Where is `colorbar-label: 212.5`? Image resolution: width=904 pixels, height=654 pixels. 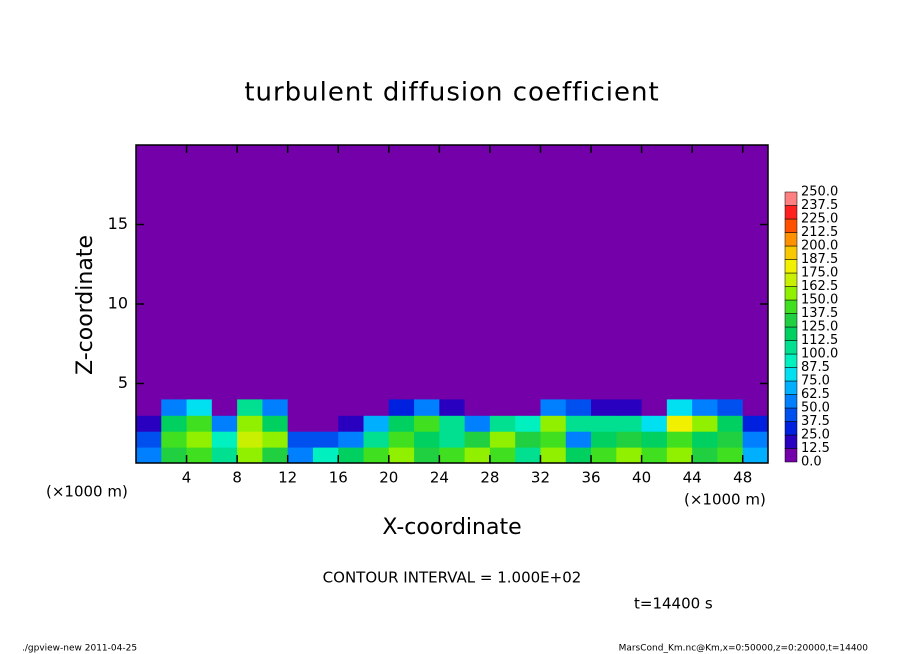
colorbar-label: 212.5 is located at coordinates (819, 232).